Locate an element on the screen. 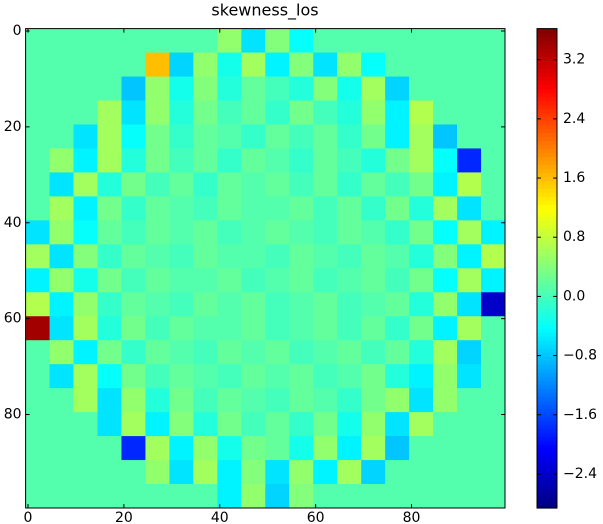 This screenshot has height=524, width=603. colorbar-tick-label: 1.6 is located at coordinates (574, 178).